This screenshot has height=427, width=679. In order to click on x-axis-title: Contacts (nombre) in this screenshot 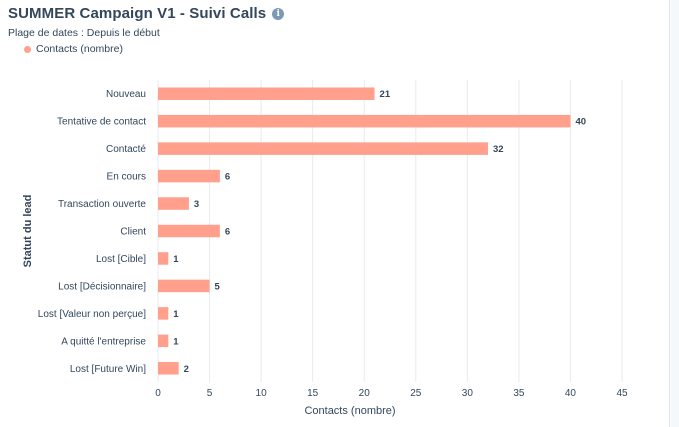, I will do `click(349, 411)`.